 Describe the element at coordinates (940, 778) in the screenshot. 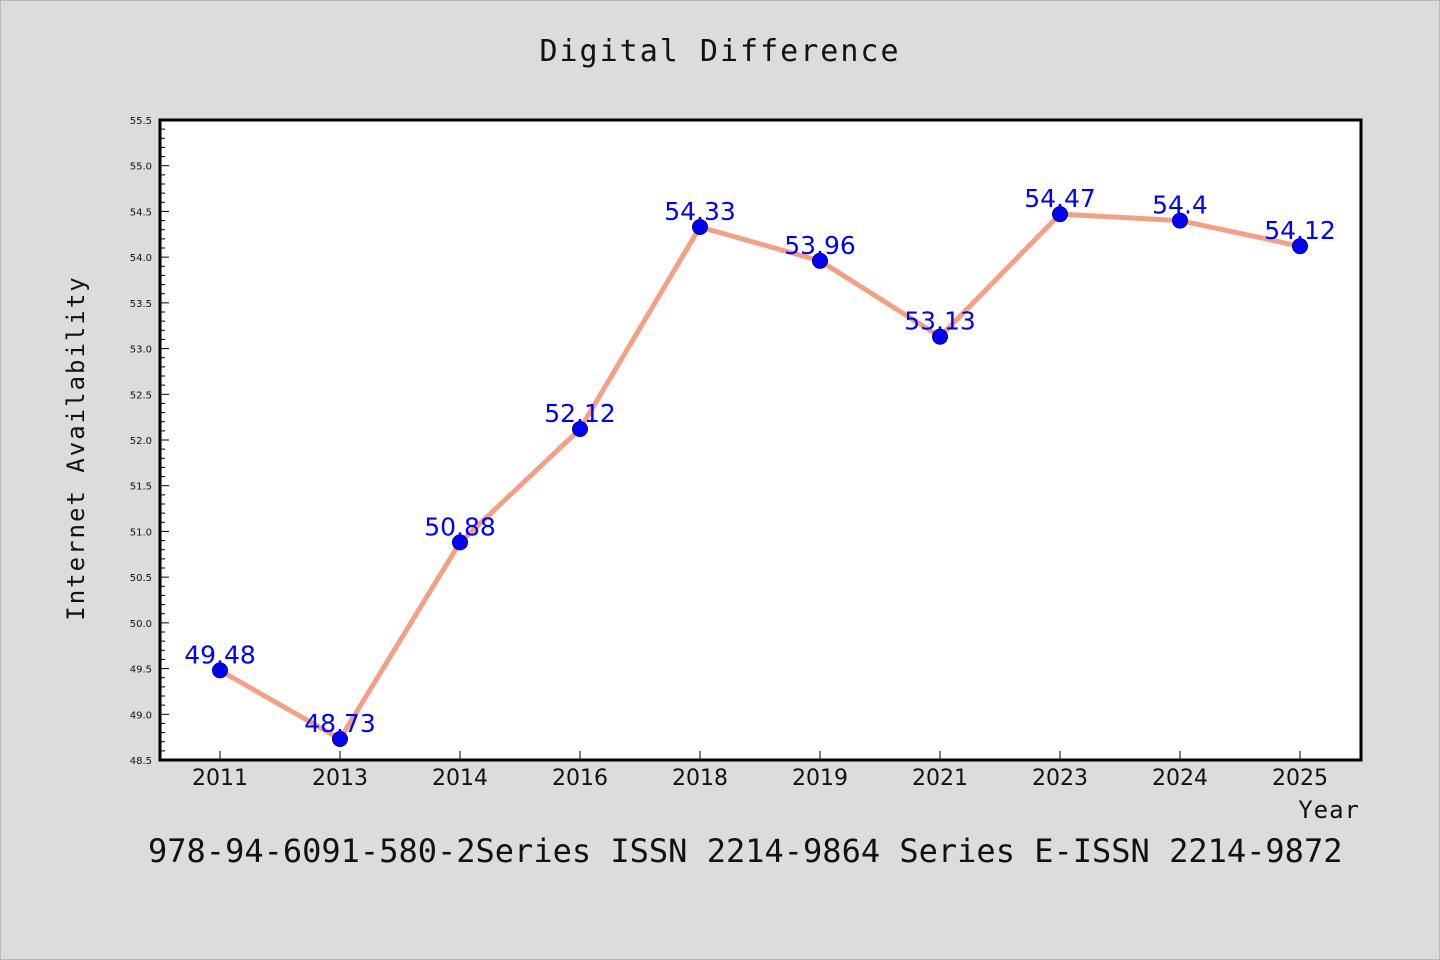

I see `x-tick-label: 2021` at that location.